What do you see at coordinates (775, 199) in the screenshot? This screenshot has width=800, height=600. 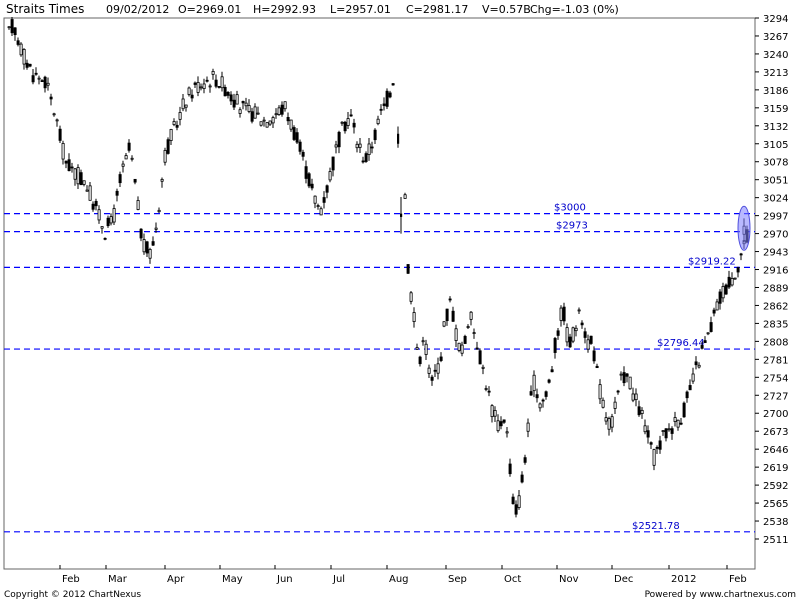 I see `y-tick-label: 3024` at bounding box center [775, 199].